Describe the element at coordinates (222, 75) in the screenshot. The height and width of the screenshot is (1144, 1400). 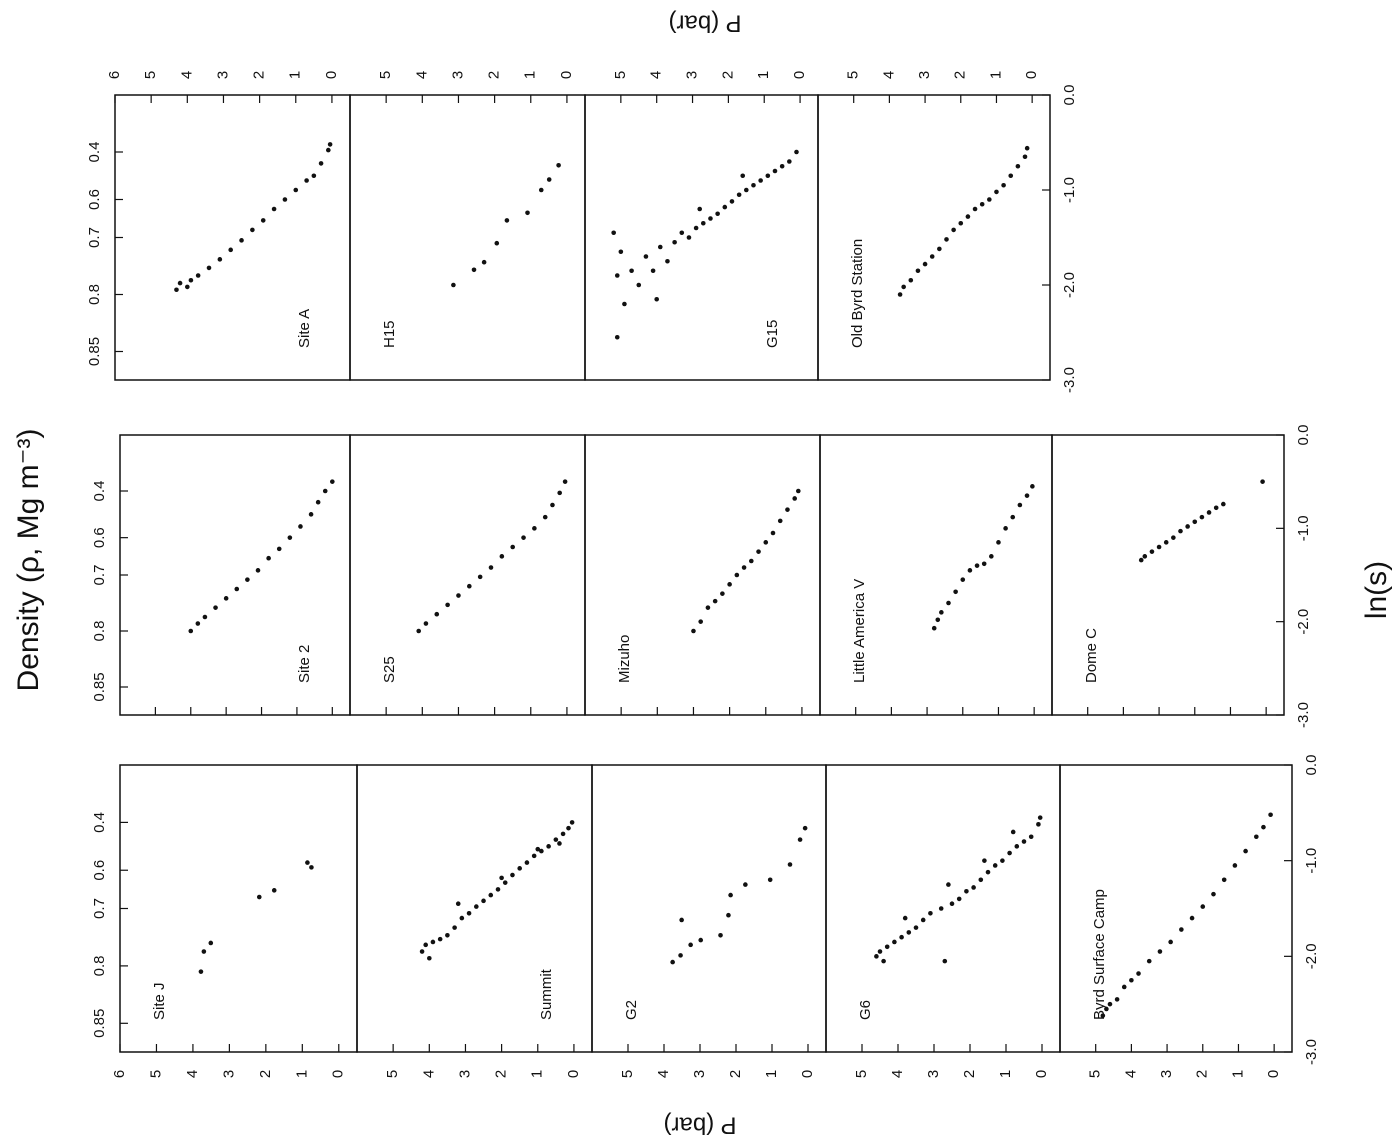
I see `y-tick-label: 3` at that location.